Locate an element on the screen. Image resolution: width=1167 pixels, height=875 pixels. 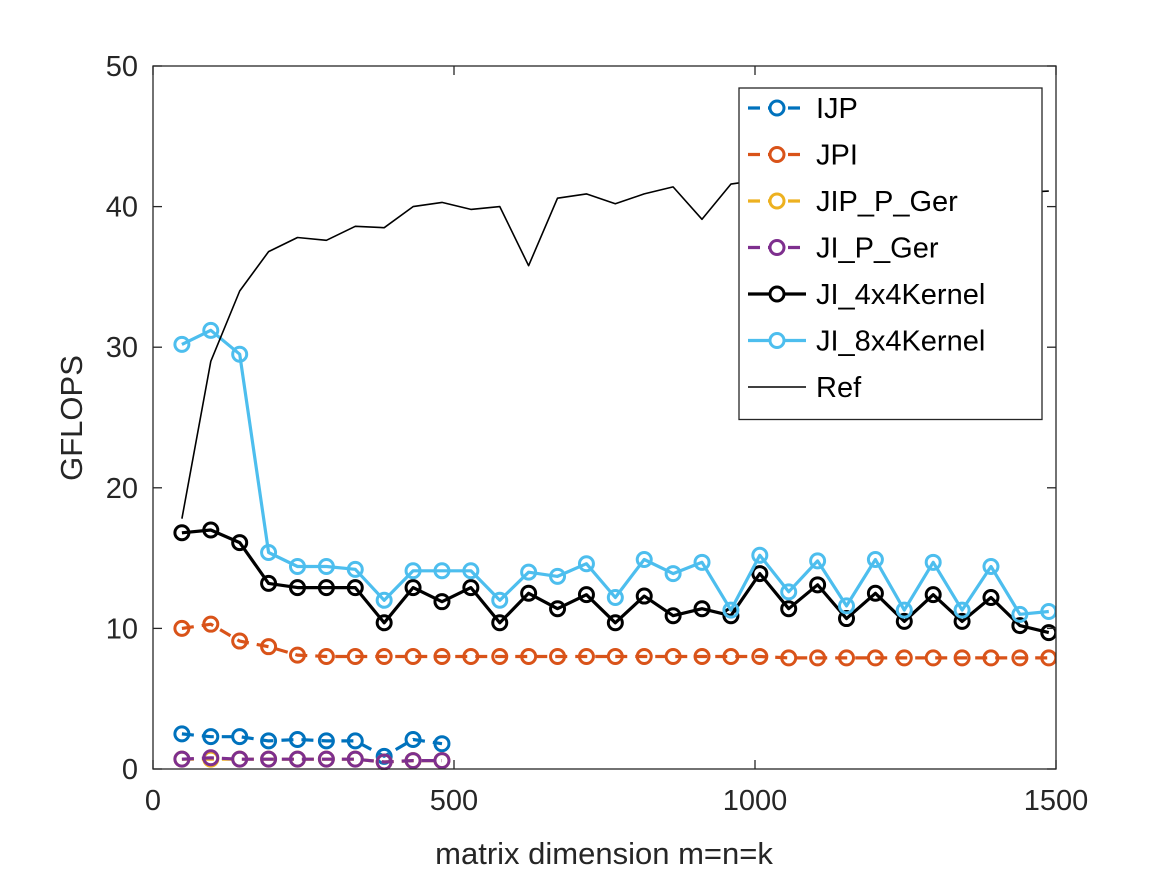
y-tick-label: 20 is located at coordinates (122, 489).